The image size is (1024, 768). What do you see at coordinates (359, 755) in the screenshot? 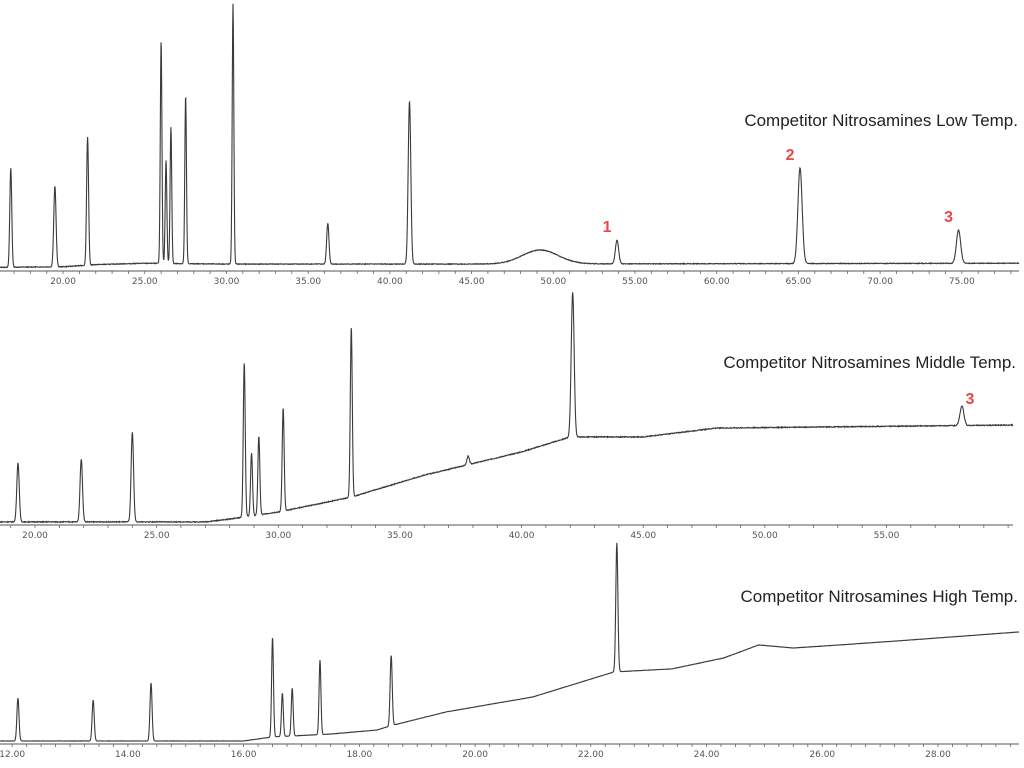
I see `x-tick-label: 18.00` at bounding box center [359, 755].